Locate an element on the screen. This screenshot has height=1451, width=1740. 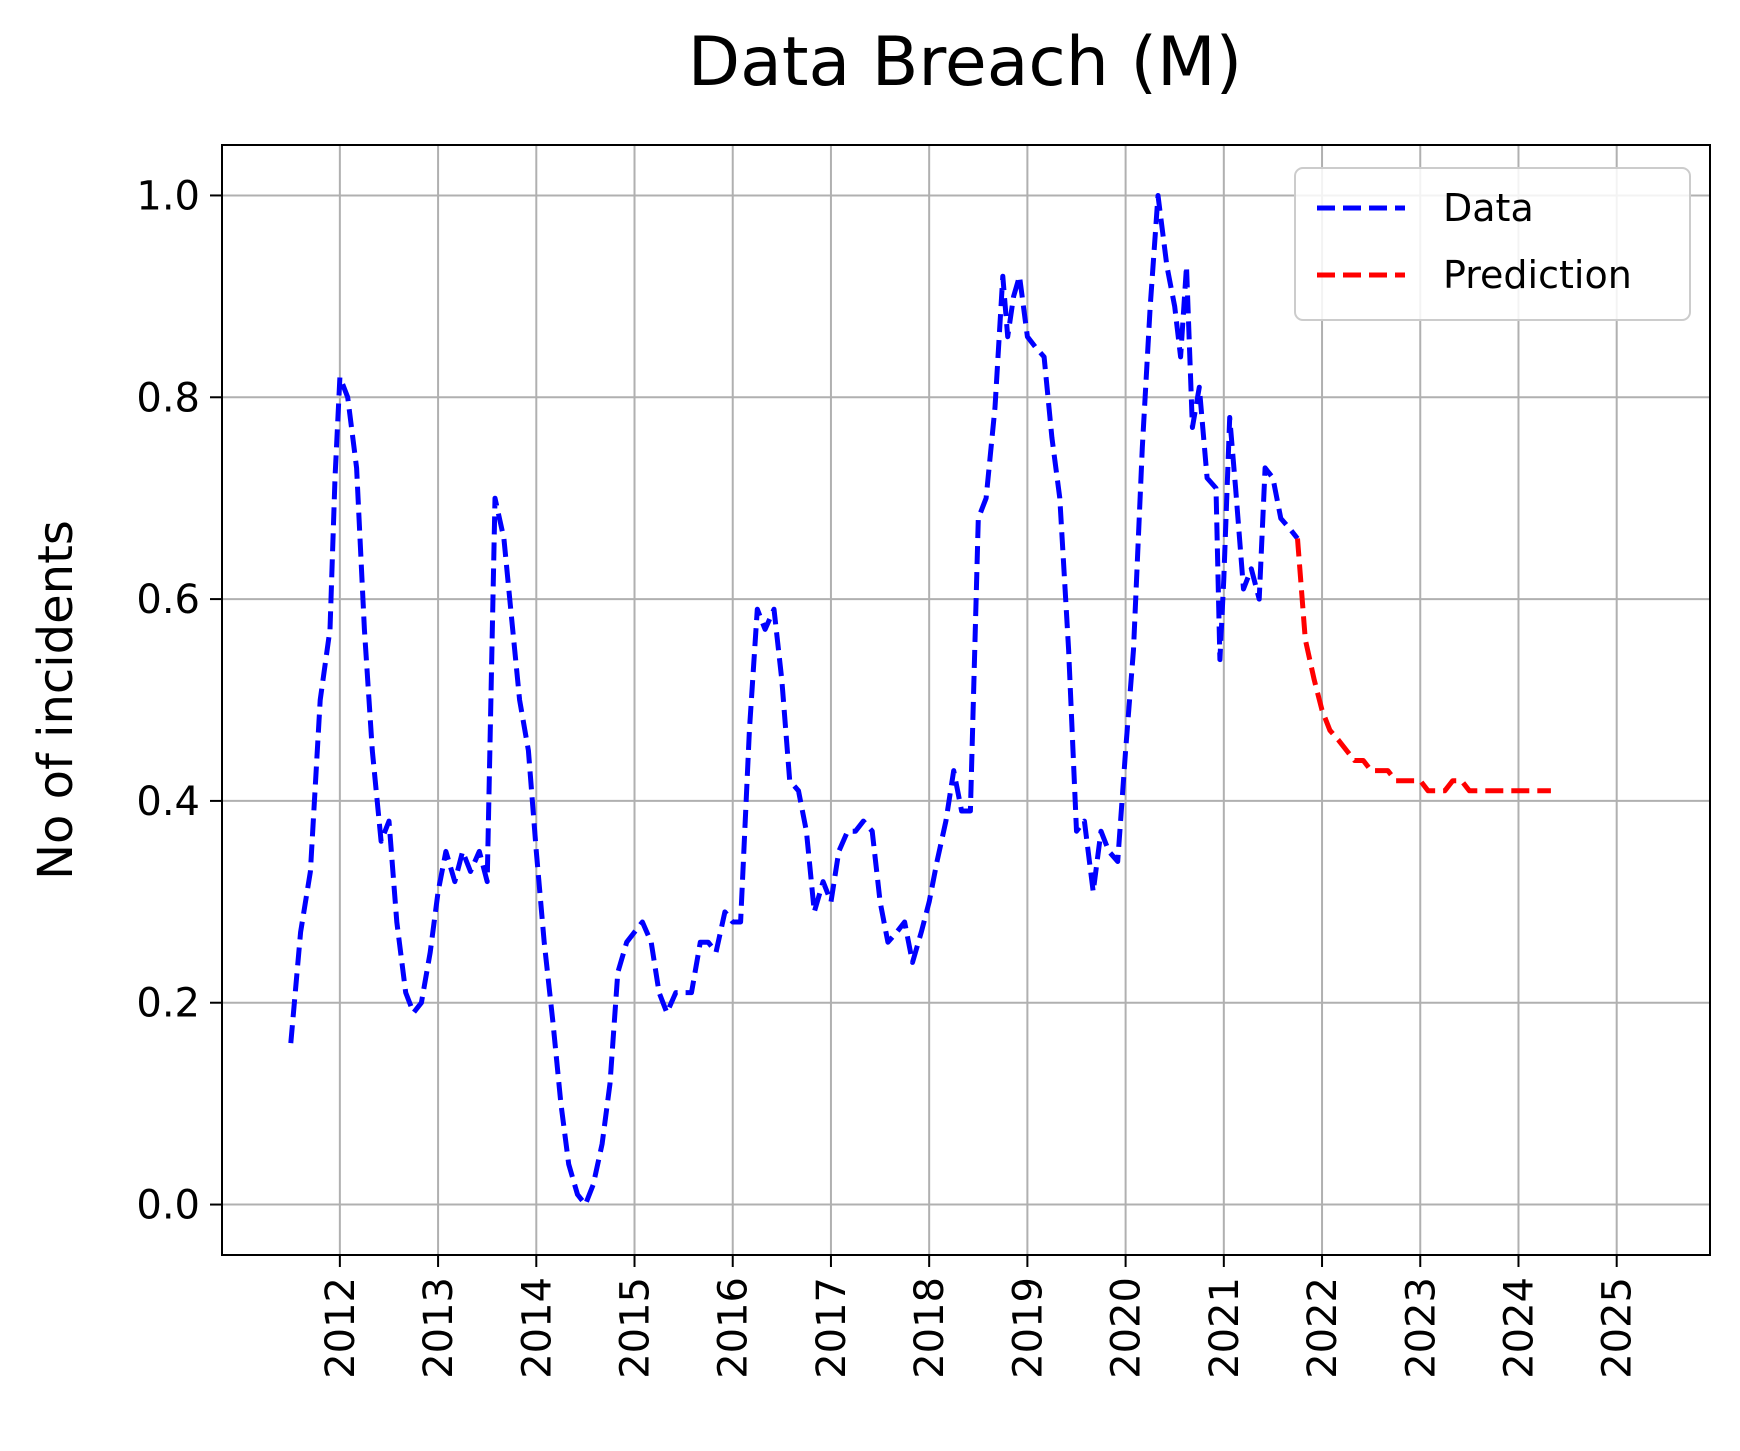
x-tick-label: 2012 is located at coordinates (341, 1328).